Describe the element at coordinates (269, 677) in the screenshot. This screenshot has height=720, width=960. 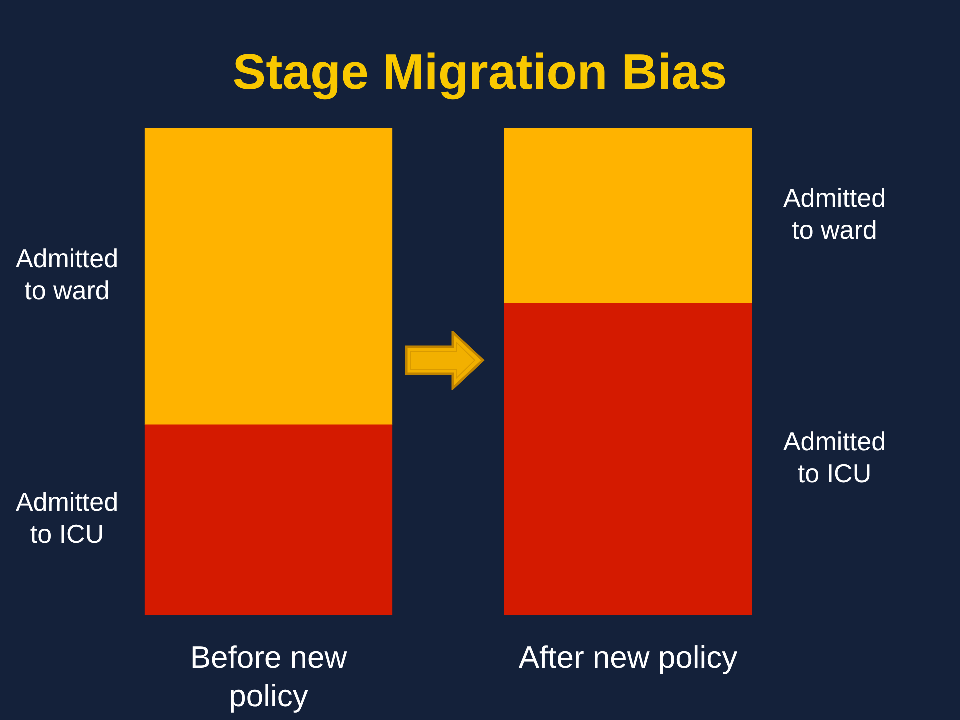
I see `x-tick-label: Before new policy` at that location.